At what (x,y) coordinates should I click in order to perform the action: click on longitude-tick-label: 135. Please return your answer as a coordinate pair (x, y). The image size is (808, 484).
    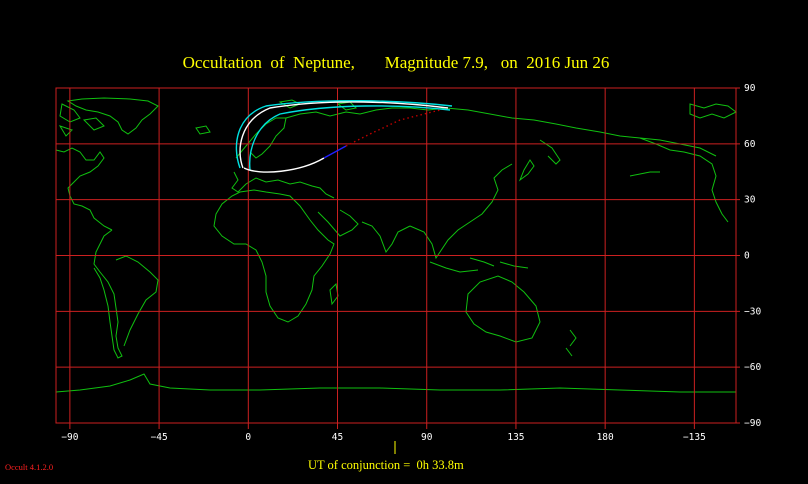
    Looking at the image, I should click on (515, 437).